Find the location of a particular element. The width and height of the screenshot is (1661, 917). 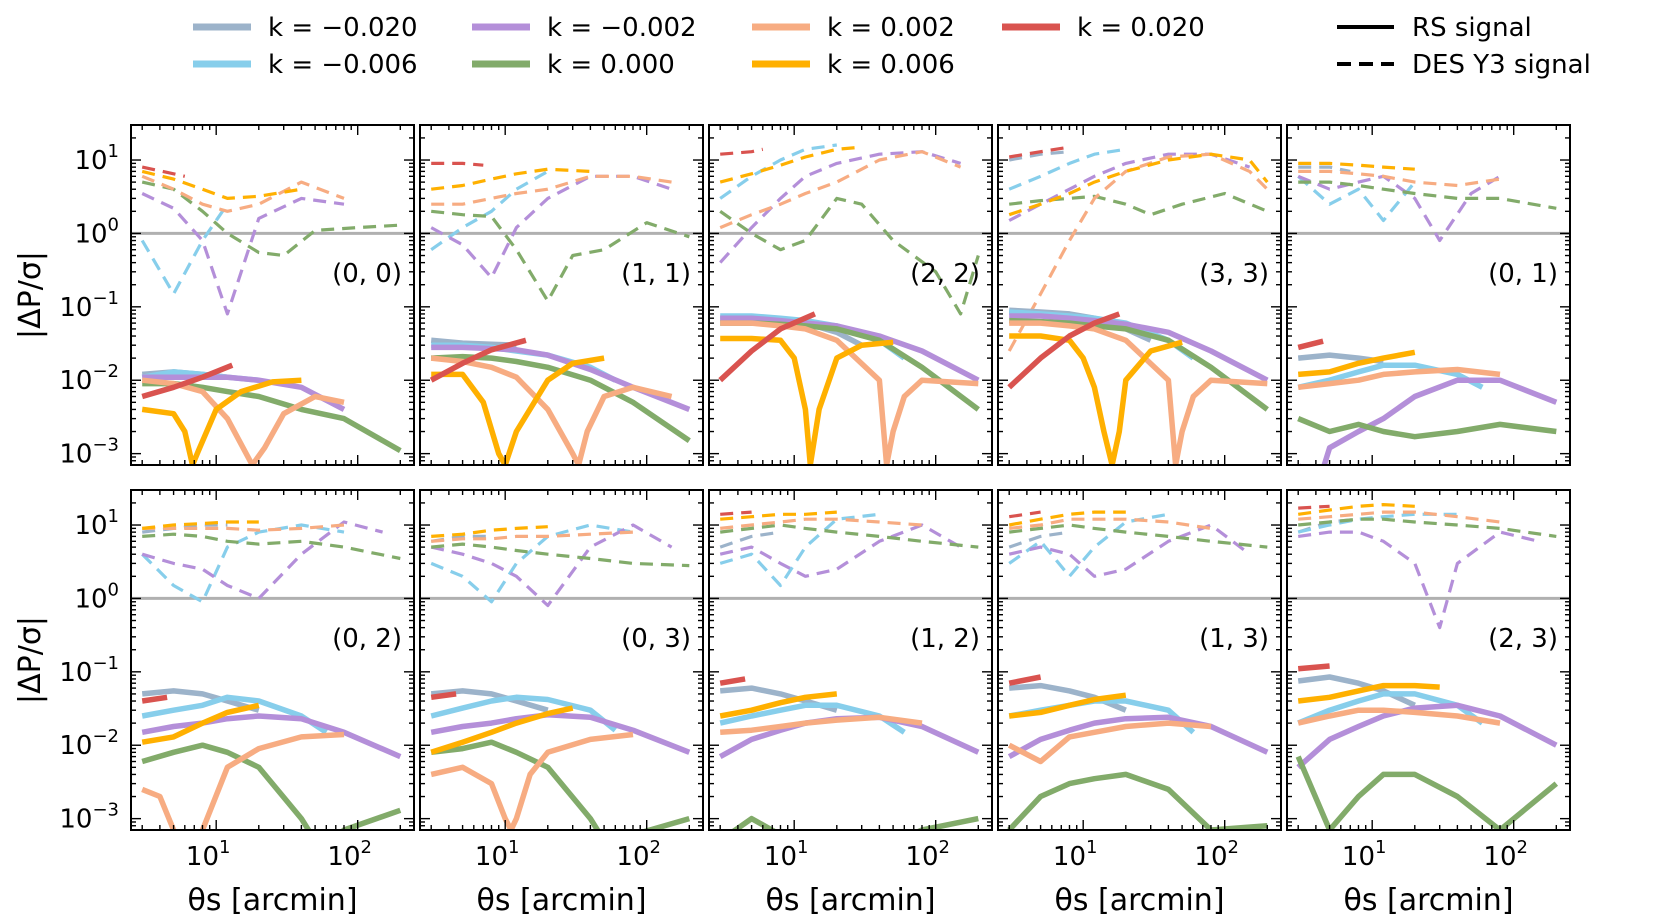

y-axis-title: |ΔP/σ| is located at coordinates (30, 660).